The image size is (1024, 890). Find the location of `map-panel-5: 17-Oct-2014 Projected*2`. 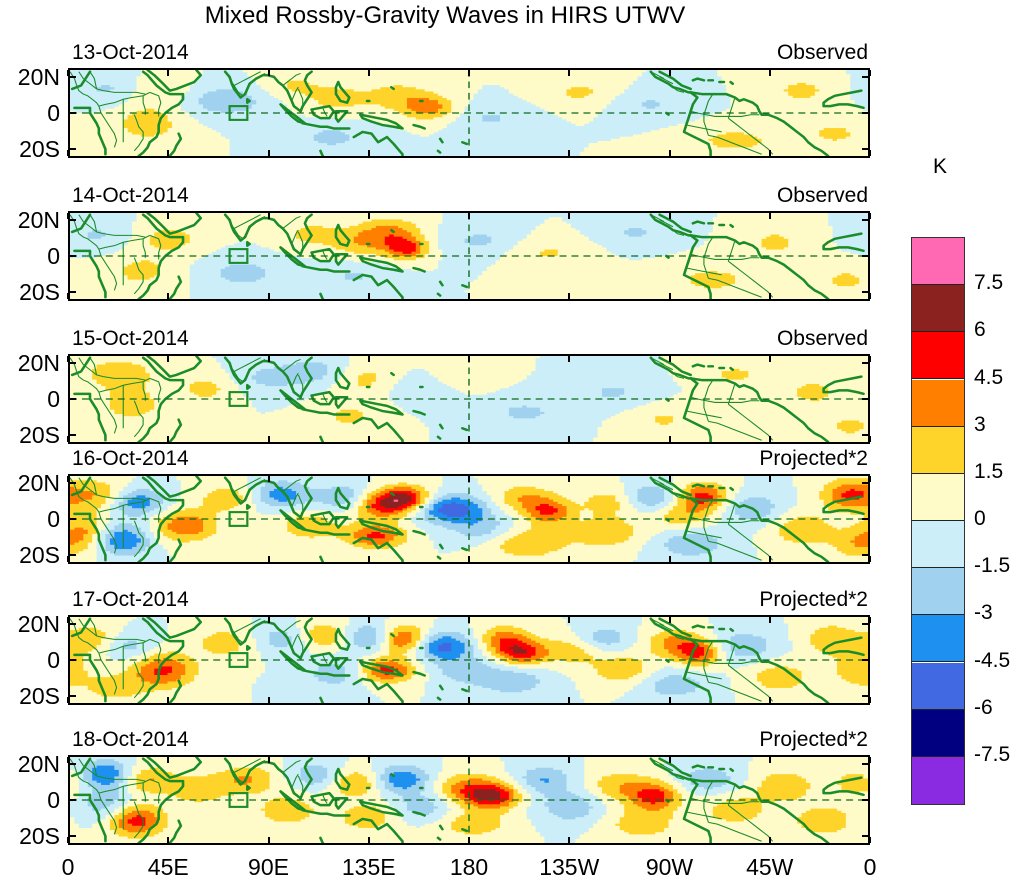

map-panel-5: 17-Oct-2014 Projected*2 is located at coordinates (469, 647).